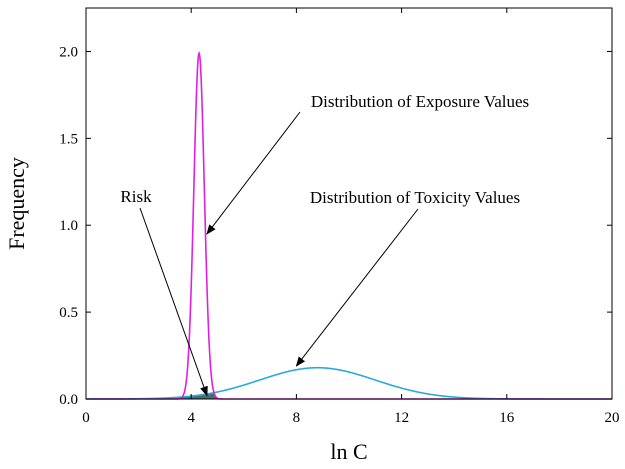  What do you see at coordinates (349, 383) in the screenshot?
I see `toxicity-distribution-line` at bounding box center [349, 383].